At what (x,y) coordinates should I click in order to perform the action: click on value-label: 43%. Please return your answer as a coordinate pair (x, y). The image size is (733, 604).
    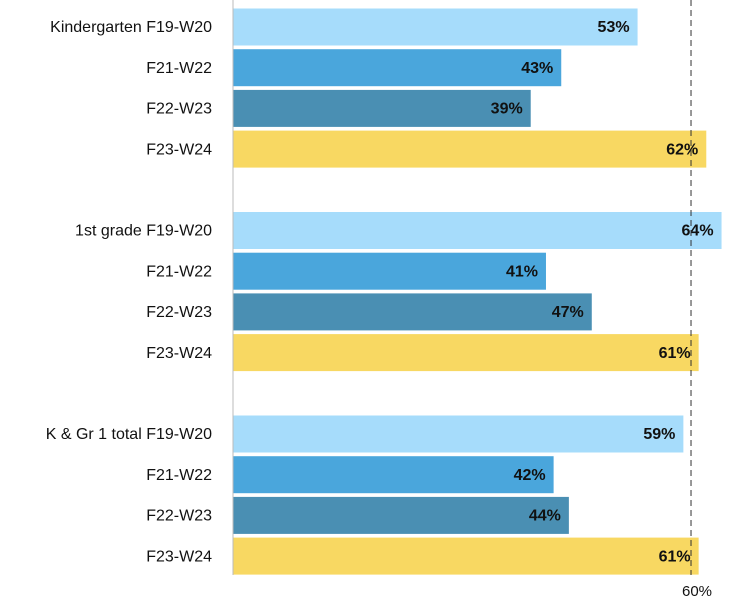
    Looking at the image, I should click on (537, 68).